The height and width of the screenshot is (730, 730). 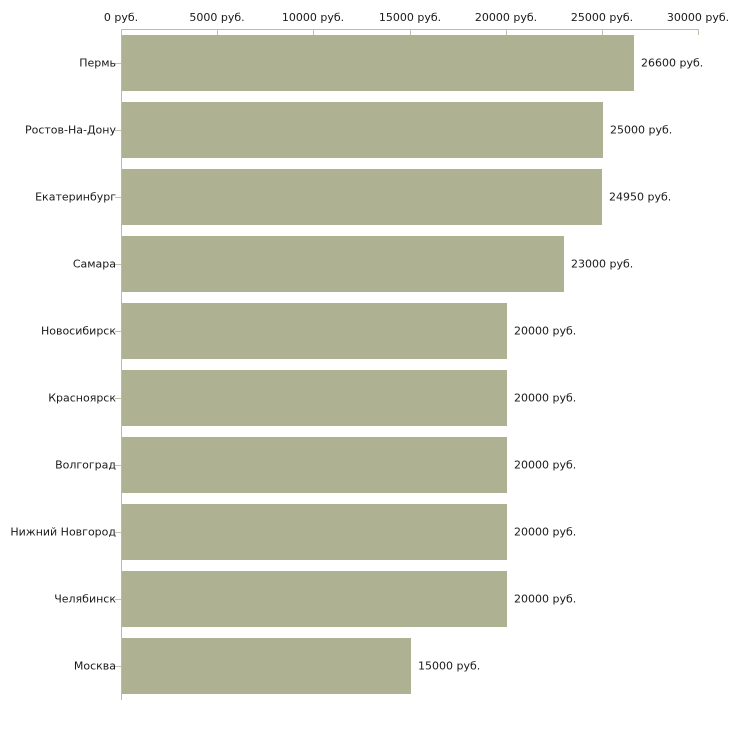 I want to click on y-axis-category-label: Челябинск, so click(x=85, y=599).